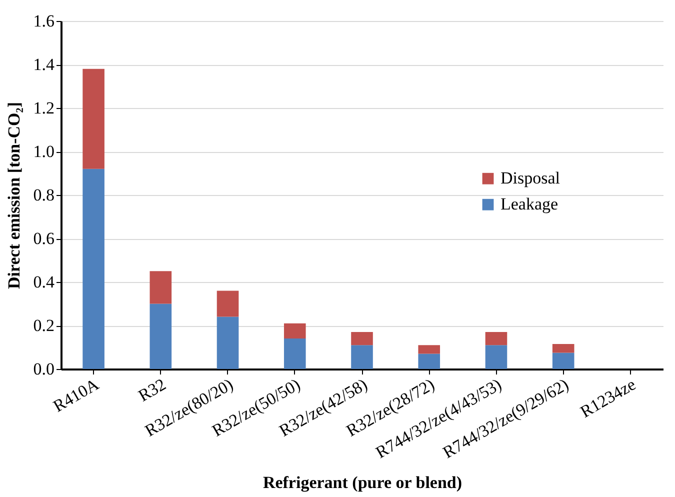 This screenshot has width=675, height=497. Describe the element at coordinates (43, 21) in the screenshot. I see `y-tick-label: 1.6` at that location.